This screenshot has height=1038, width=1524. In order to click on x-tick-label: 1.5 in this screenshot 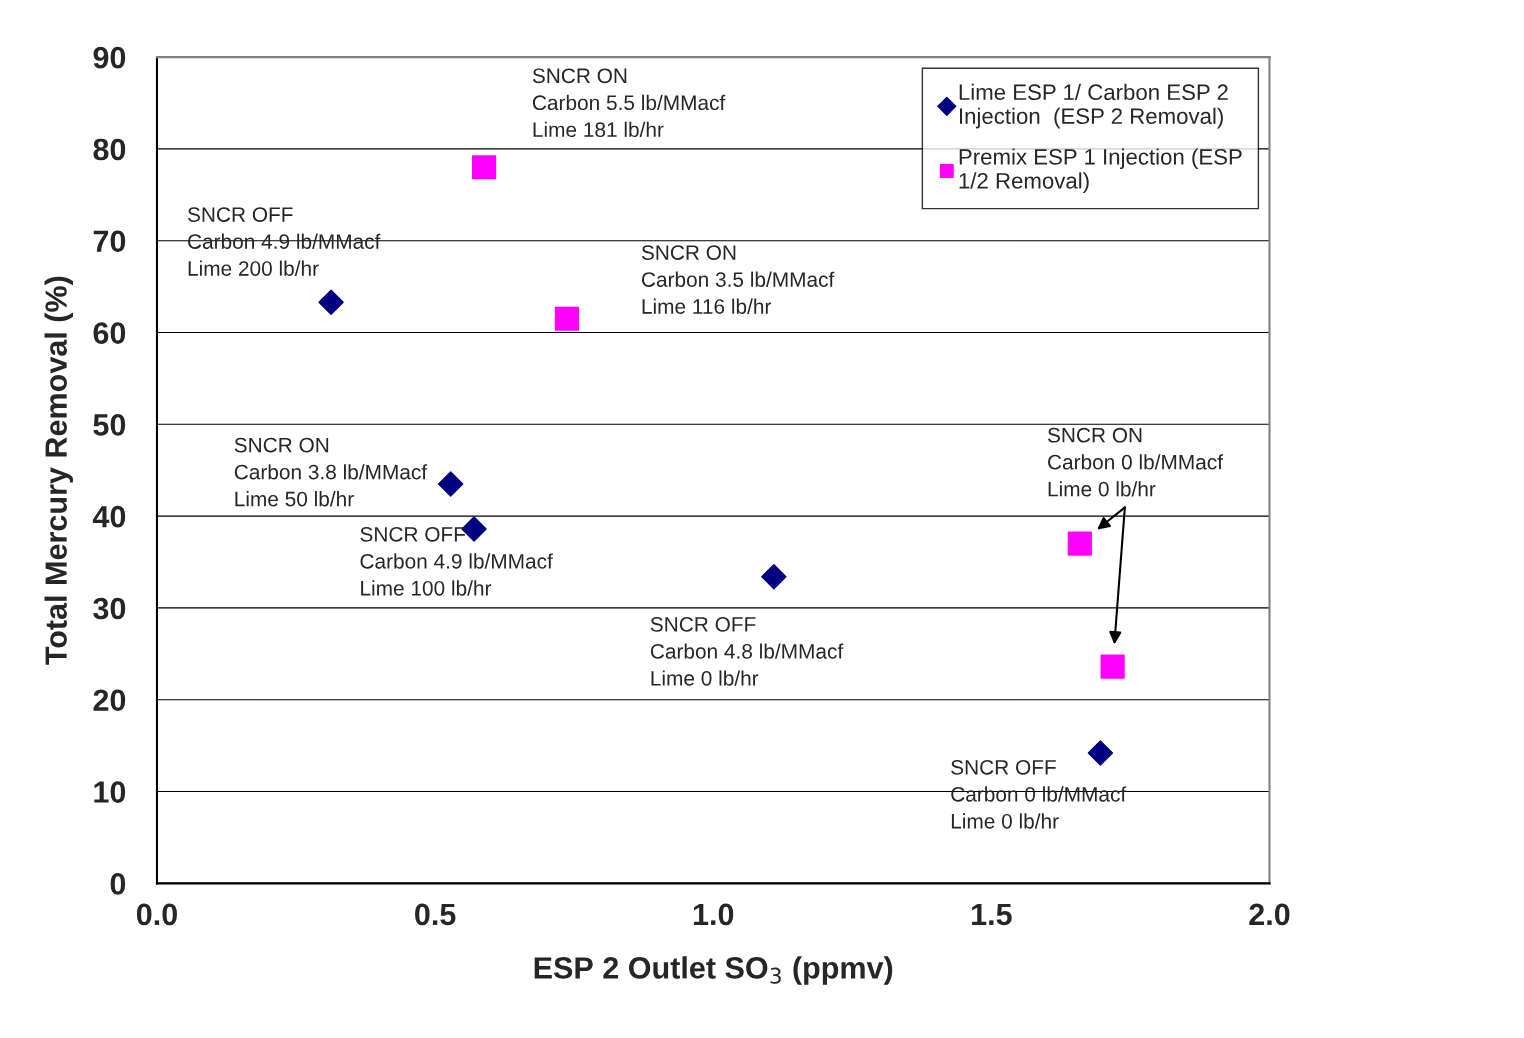, I will do `click(992, 914)`.